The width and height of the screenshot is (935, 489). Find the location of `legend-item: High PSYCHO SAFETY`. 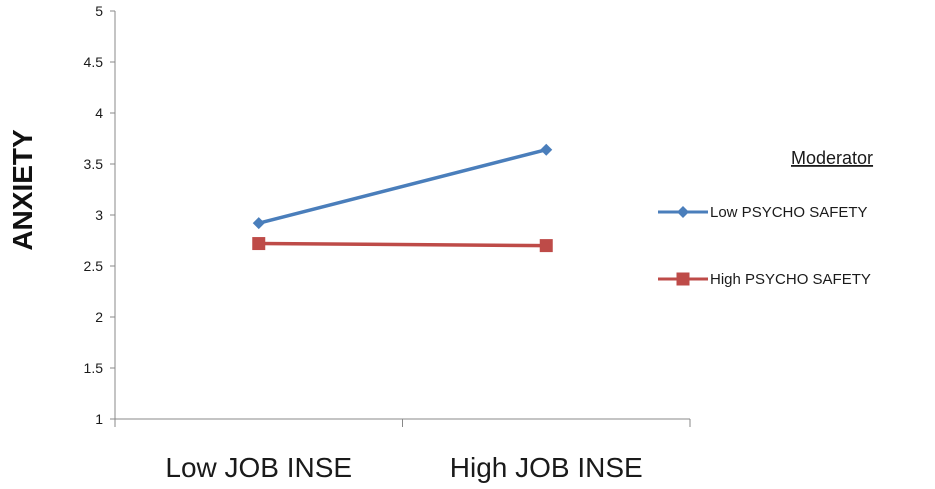

legend-item: High PSYCHO SAFETY is located at coordinates (764, 279).